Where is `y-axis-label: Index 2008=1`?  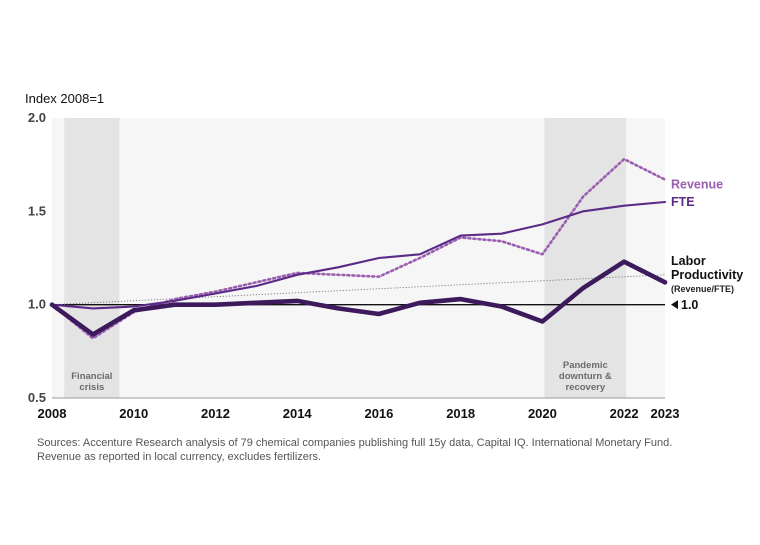 y-axis-label: Index 2008=1 is located at coordinates (64, 98).